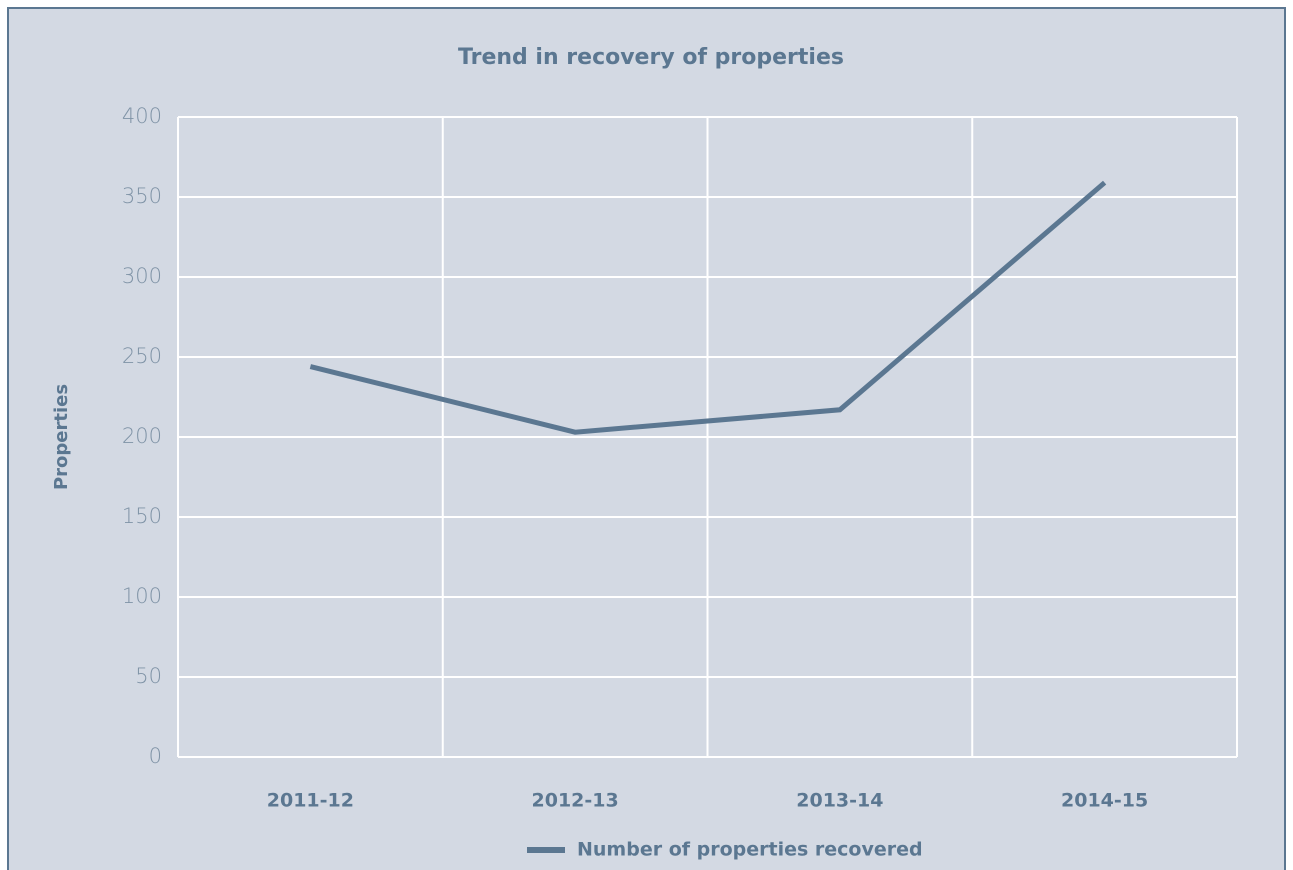 The width and height of the screenshot is (1293, 870). I want to click on y-tick-label: 200, so click(142, 436).